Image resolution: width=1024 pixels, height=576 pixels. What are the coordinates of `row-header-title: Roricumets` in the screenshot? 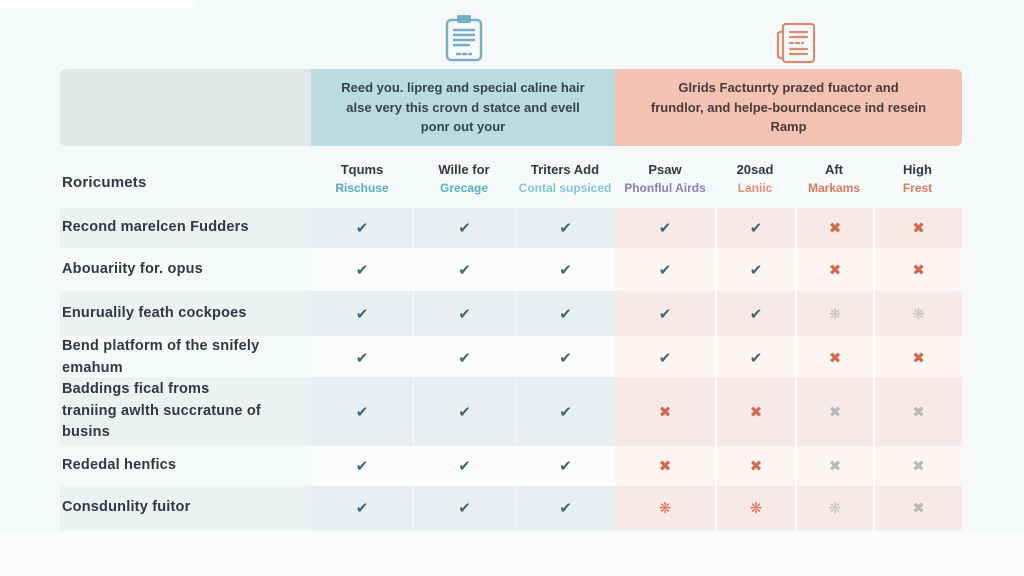 It's located at (104, 182).